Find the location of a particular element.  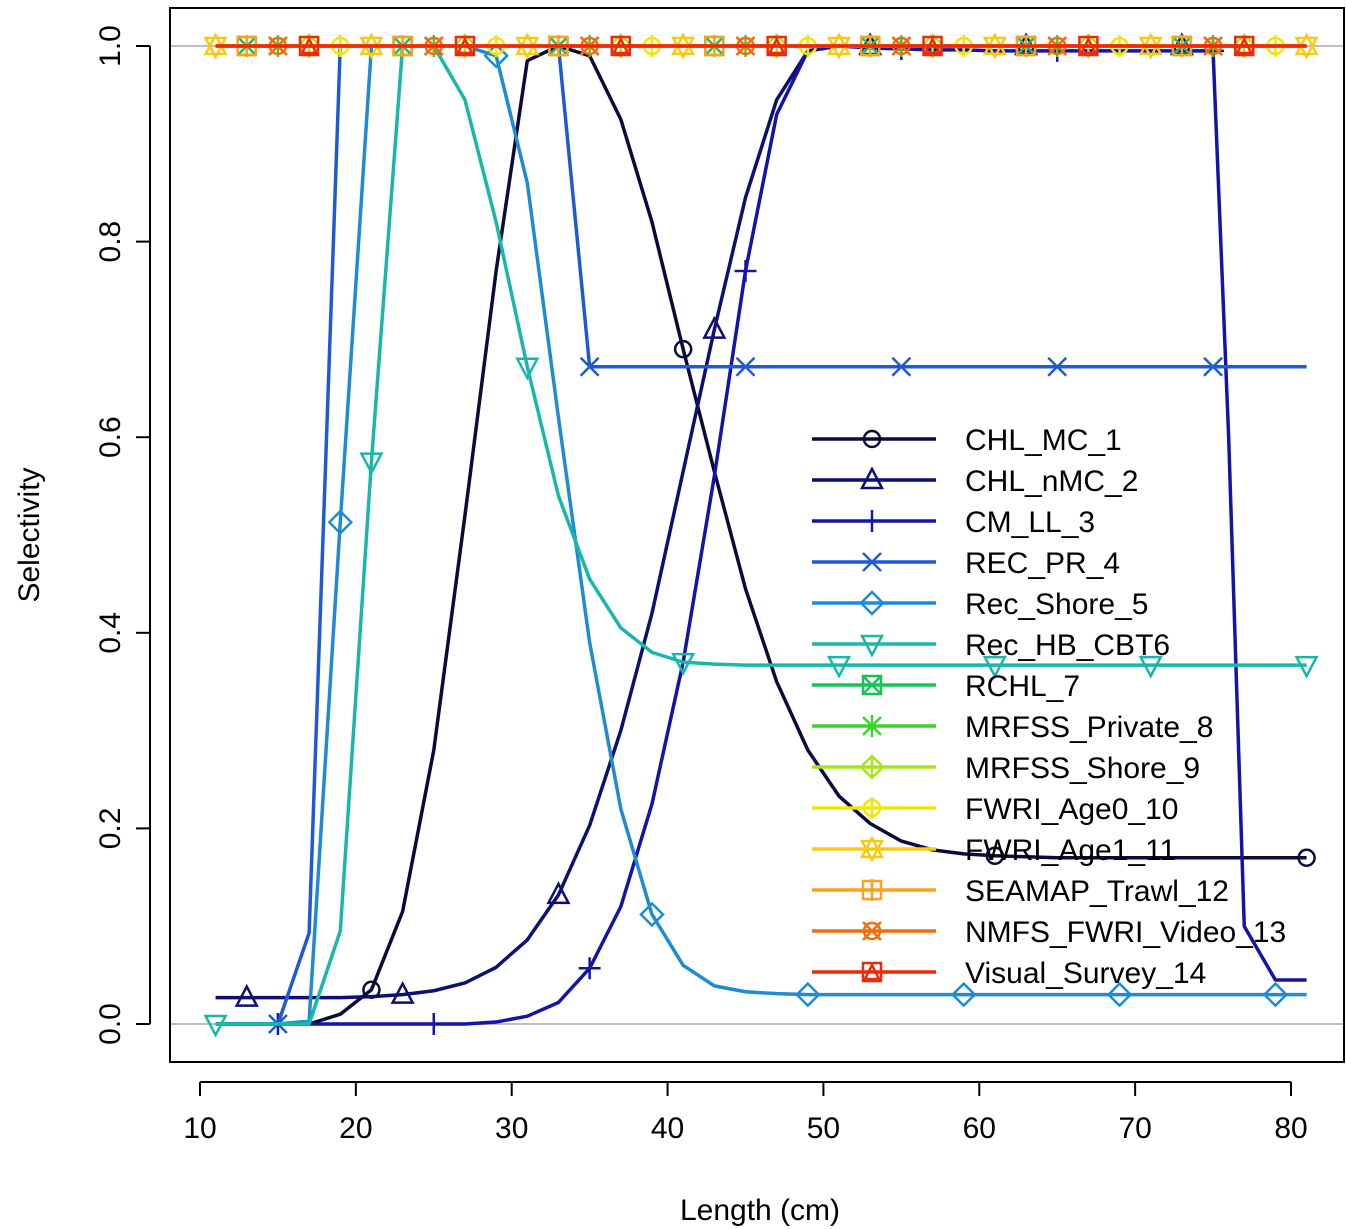

x-axis: 10 20 30 40 50 60 70 80 is located at coordinates (745, 1113).